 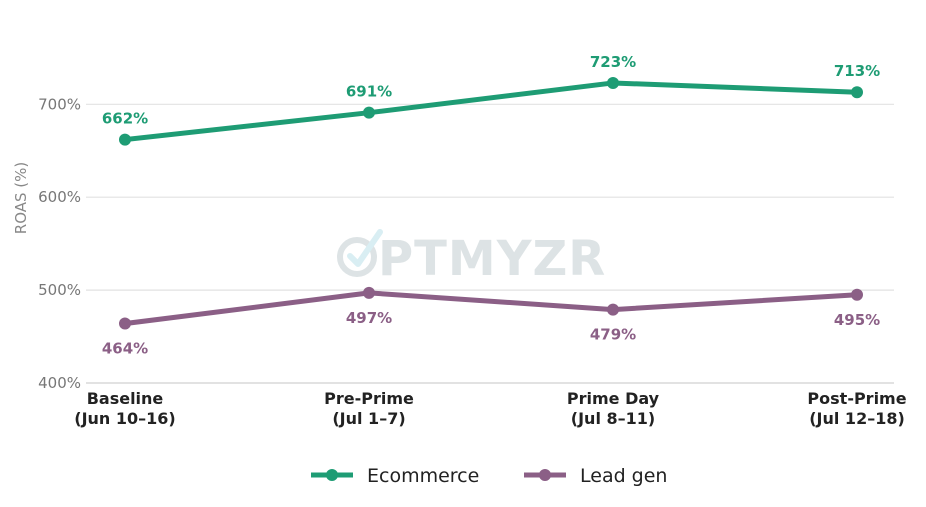 What do you see at coordinates (59, 104) in the screenshot?
I see `y-tick-label: 700%` at bounding box center [59, 104].